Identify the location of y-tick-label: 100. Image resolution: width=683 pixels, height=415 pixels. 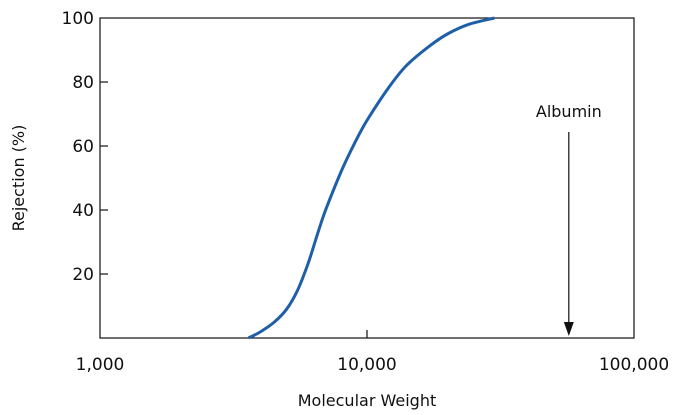
(78, 19).